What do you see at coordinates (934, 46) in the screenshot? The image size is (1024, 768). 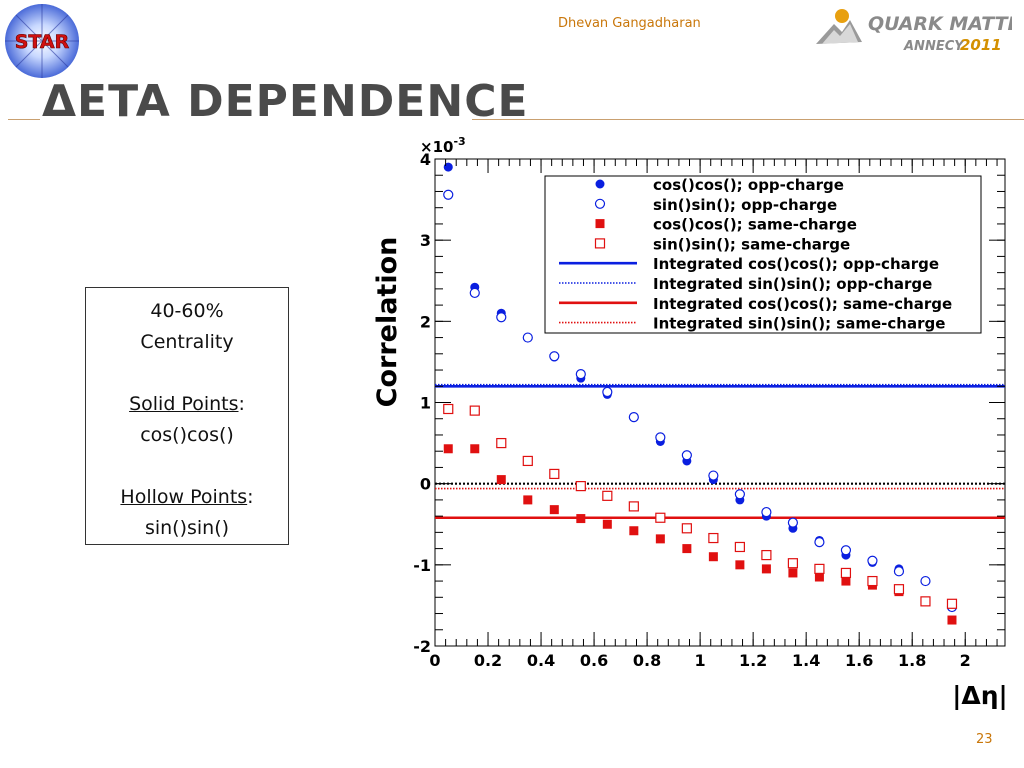 I see `conference-city: ANNECY` at bounding box center [934, 46].